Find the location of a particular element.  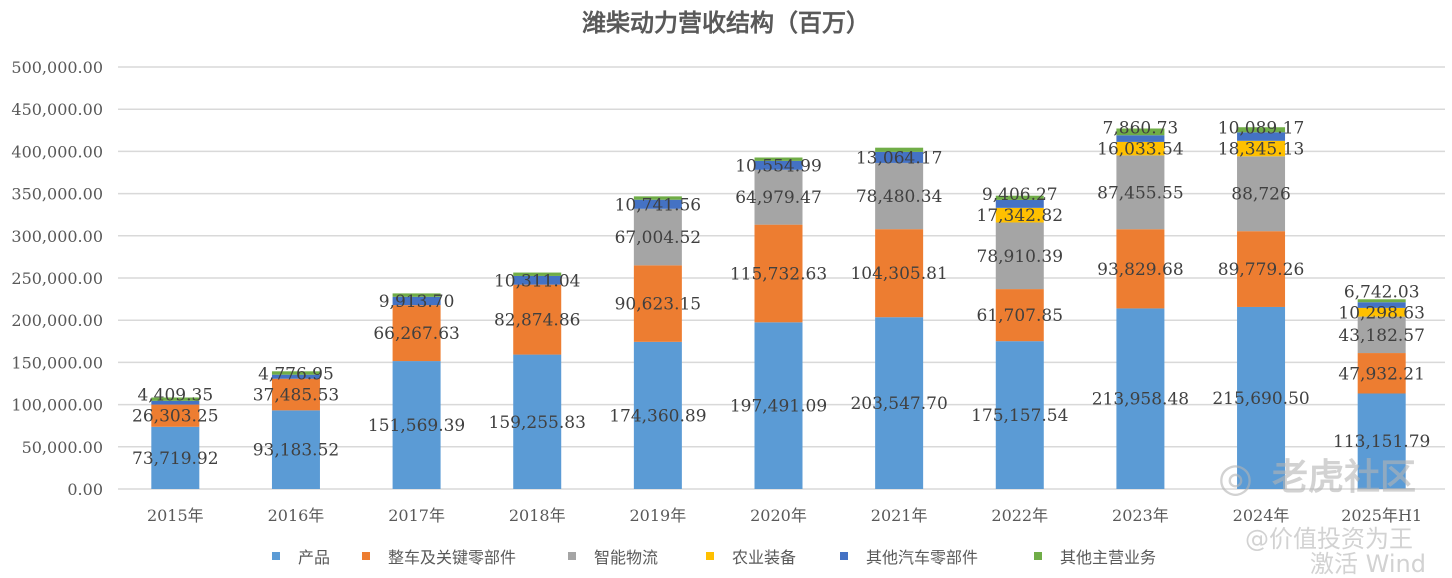

data-label: 4,776.95 is located at coordinates (296, 375).